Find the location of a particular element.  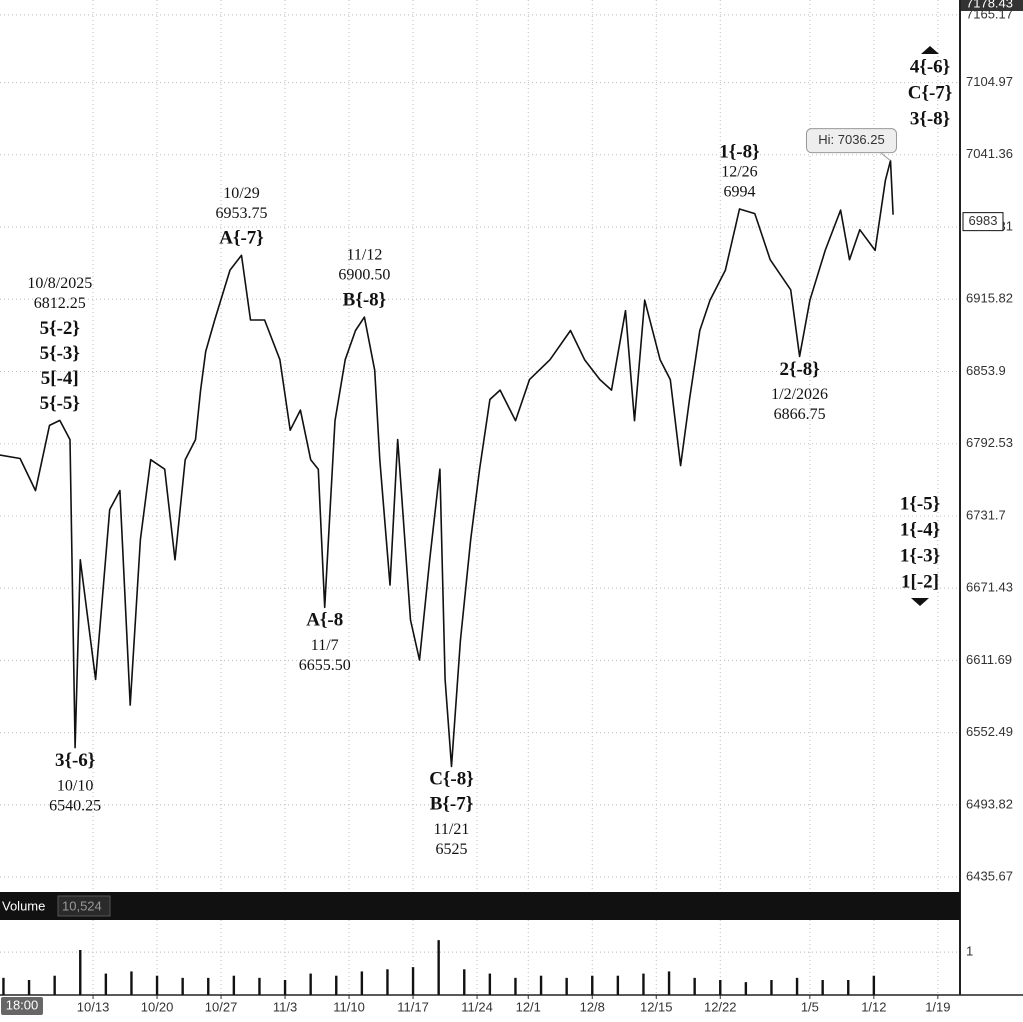

wave-annotation: 6994 is located at coordinates (739, 192).